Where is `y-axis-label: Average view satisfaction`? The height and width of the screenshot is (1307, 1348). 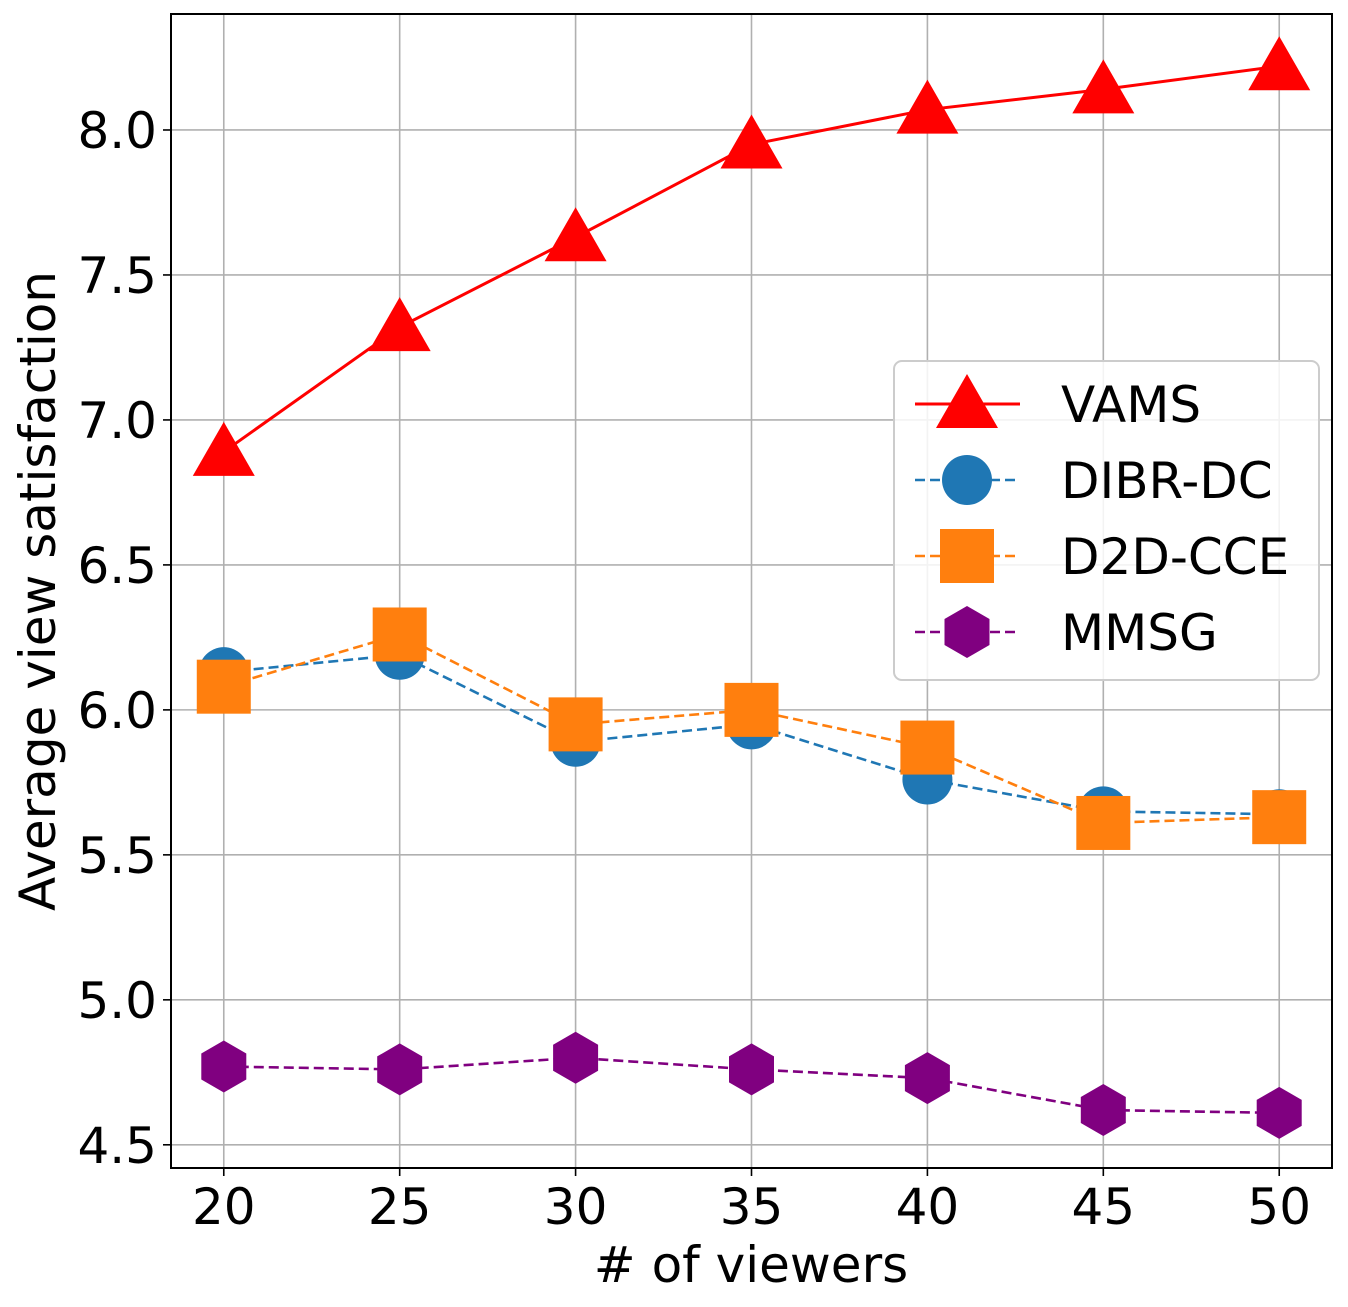
y-axis-label: Average view satisfaction is located at coordinates (38, 591).